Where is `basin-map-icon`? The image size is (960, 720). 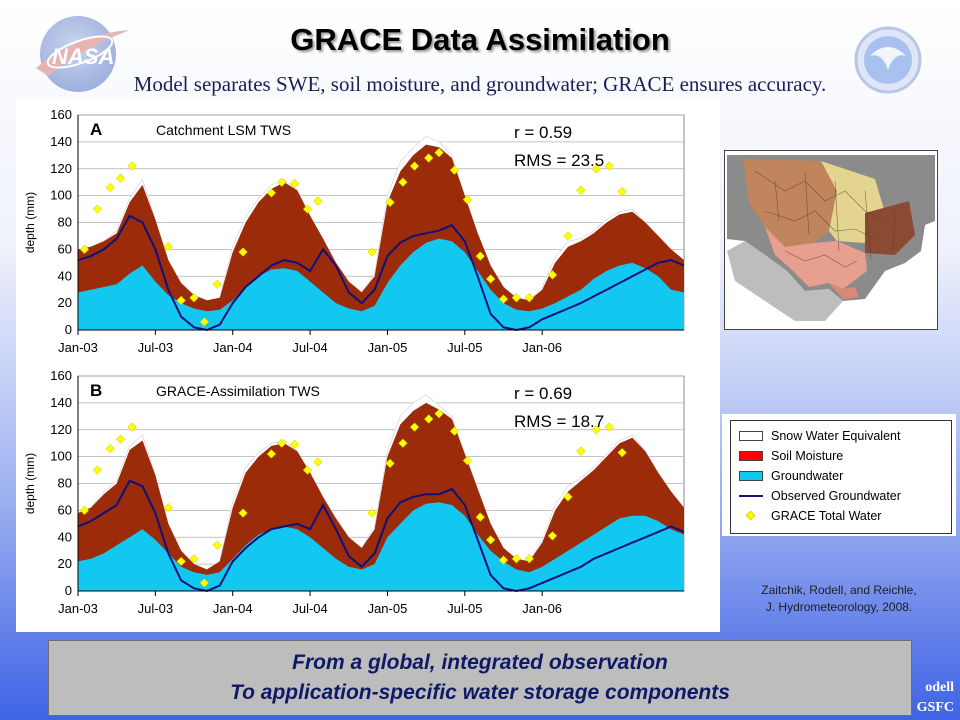
basin-map-icon is located at coordinates (831, 240).